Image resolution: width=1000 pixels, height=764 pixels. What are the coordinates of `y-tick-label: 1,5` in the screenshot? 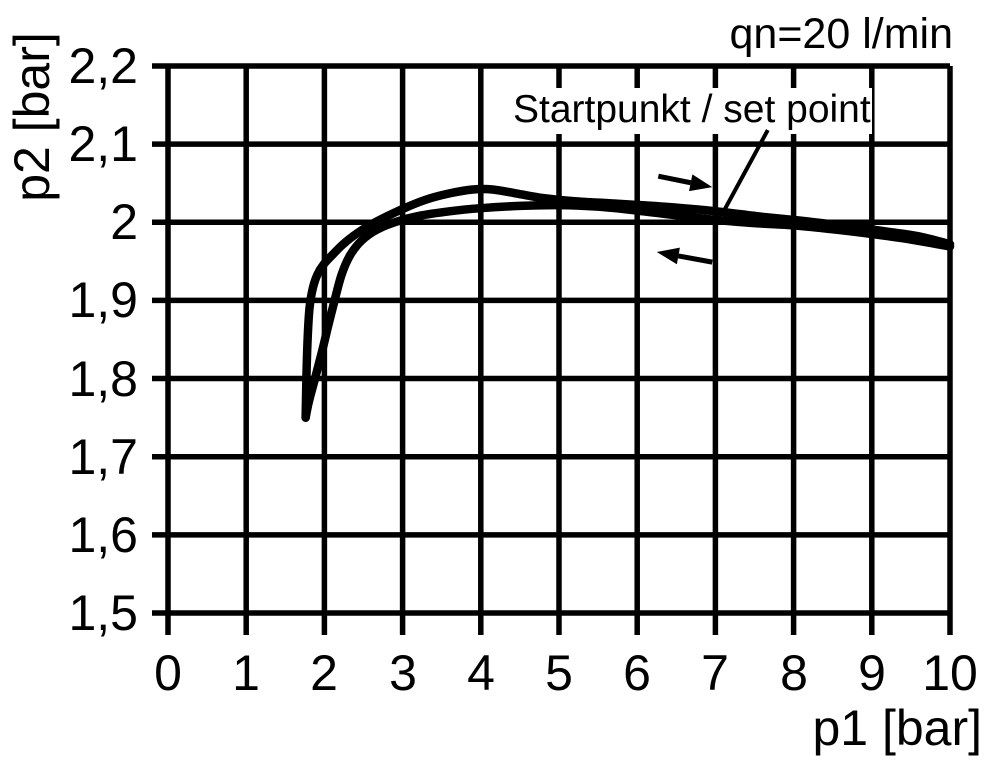 It's located at (103, 613).